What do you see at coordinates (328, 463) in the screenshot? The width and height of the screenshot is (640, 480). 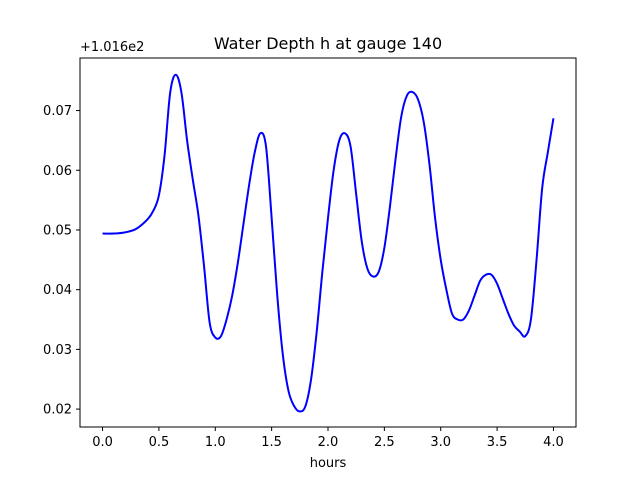 I see `x-axis-label: hours` at bounding box center [328, 463].